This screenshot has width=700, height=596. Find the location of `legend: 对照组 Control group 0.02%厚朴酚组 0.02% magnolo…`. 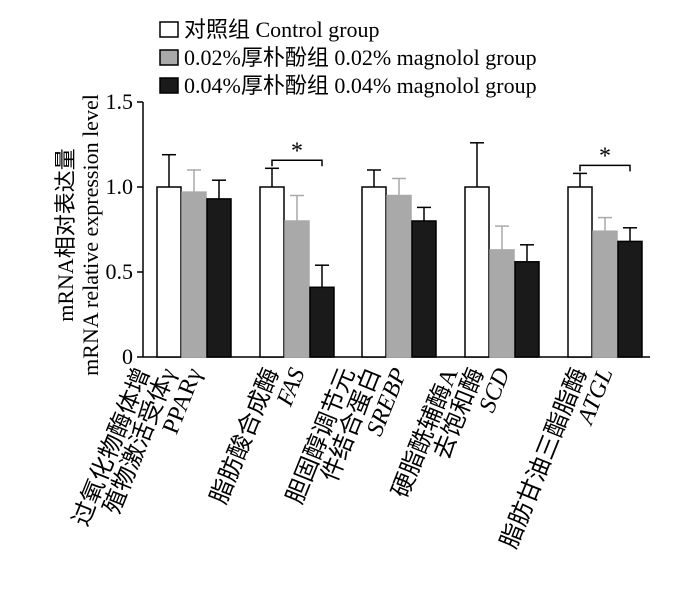

legend: 对照组 Control group 0.02%厚朴酚组 0.02% magnolo… is located at coordinates (348, 57).